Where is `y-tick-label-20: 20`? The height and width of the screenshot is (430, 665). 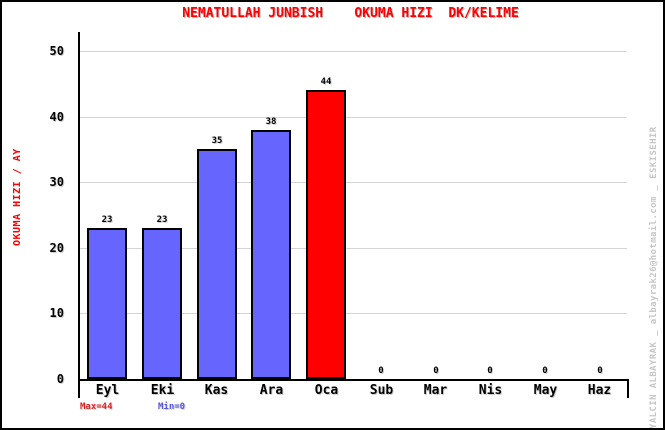 y-tick-label-20: 20 is located at coordinates (56, 248).